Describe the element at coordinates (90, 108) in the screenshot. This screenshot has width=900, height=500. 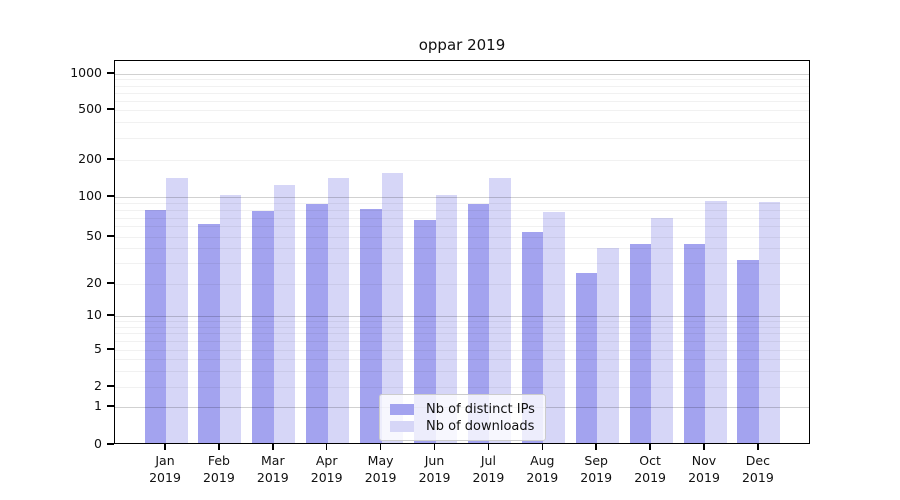
I see `y-tick-label: 500` at that location.